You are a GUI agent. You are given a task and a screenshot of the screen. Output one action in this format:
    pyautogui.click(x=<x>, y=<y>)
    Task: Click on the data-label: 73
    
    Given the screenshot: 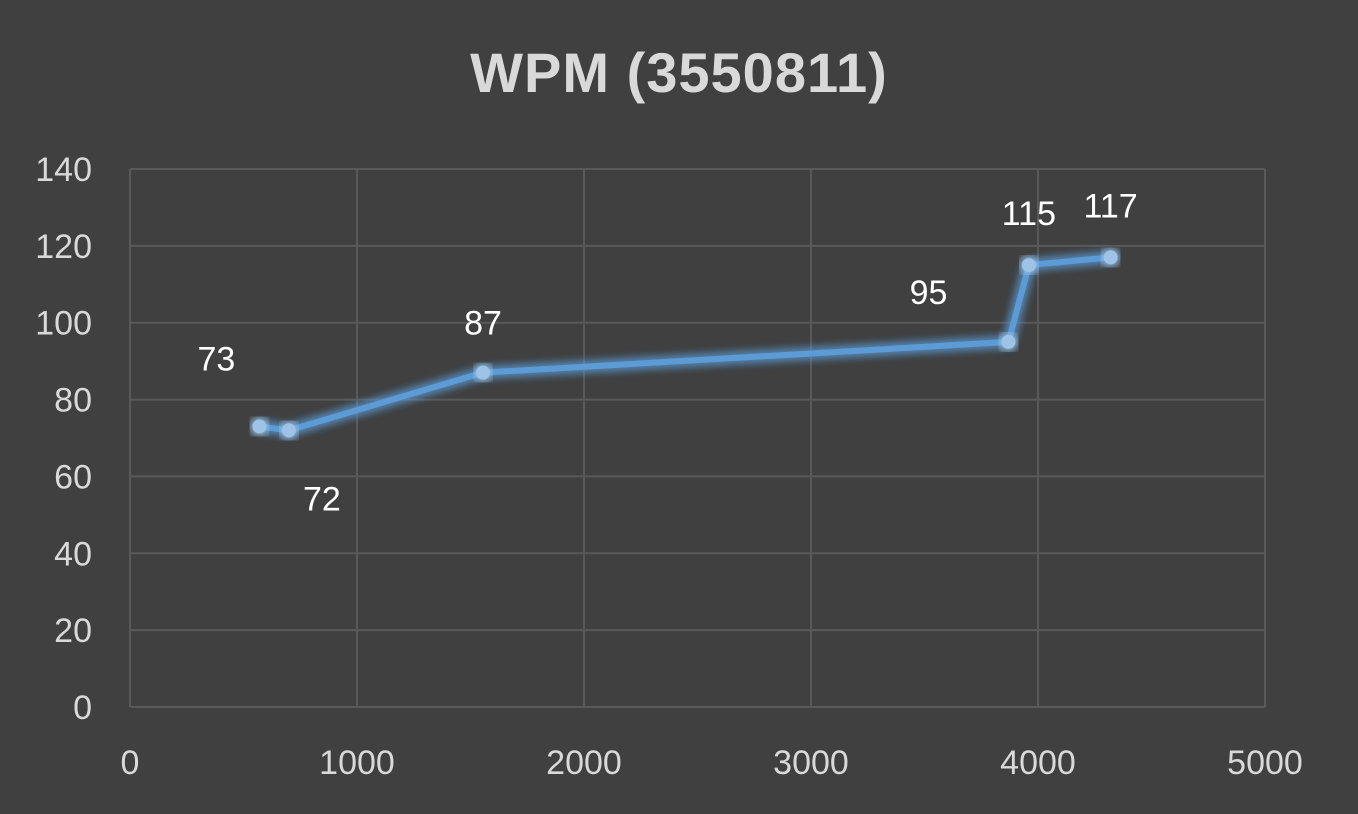 What is the action you would take?
    pyautogui.click(x=216, y=359)
    